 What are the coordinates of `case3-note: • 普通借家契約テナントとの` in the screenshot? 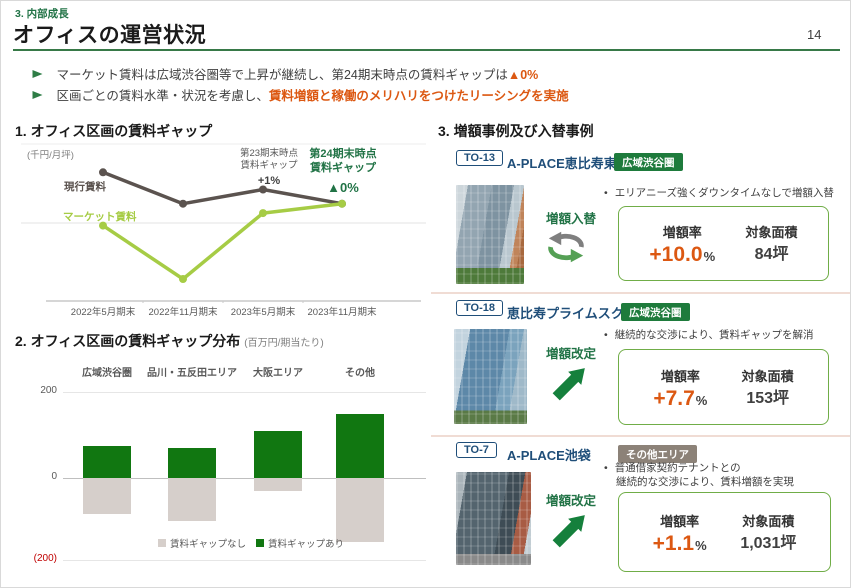 It's located at (672, 467).